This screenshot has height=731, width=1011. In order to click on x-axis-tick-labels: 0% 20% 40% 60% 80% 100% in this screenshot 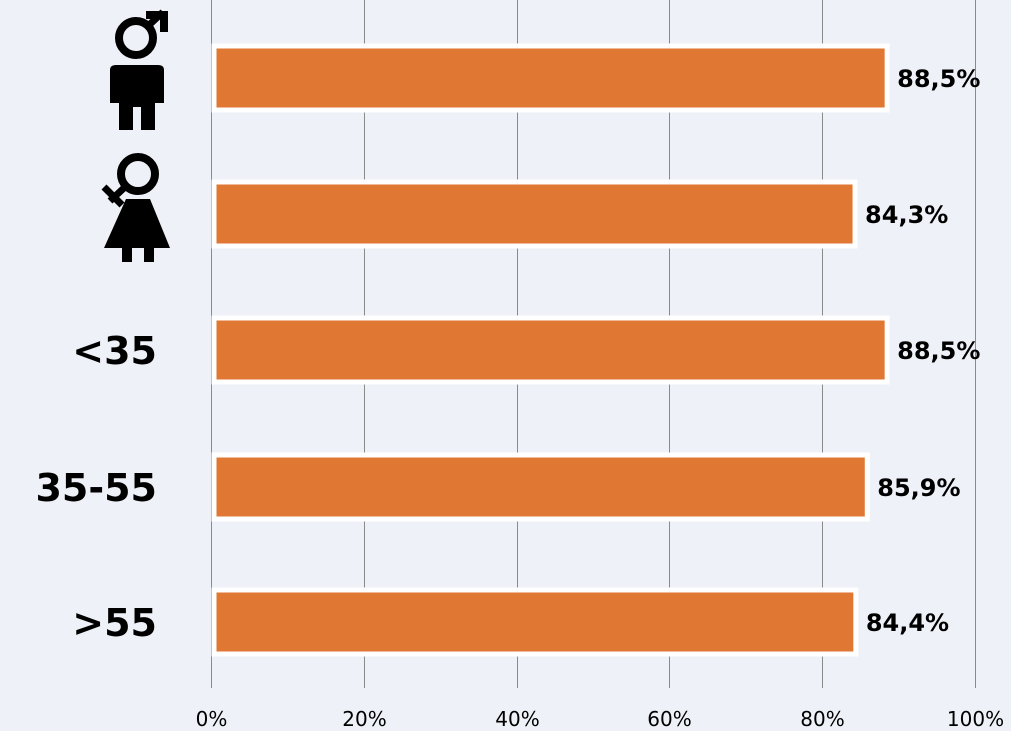, I will do `click(600, 719)`.